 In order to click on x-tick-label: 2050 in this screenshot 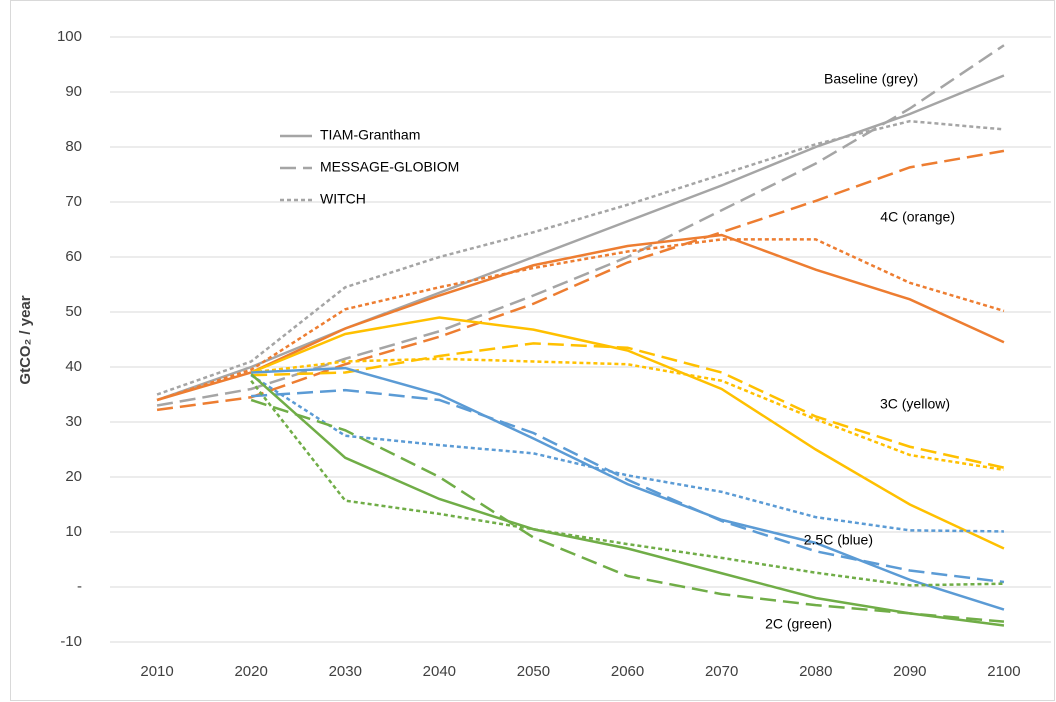, I will do `click(533, 671)`.